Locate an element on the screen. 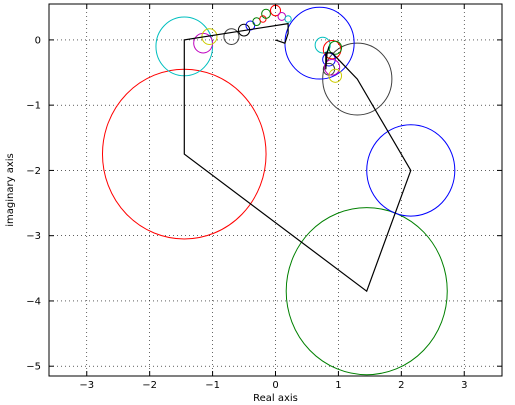 The height and width of the screenshot is (405, 515). x-tick-label: −1 is located at coordinates (212, 385).